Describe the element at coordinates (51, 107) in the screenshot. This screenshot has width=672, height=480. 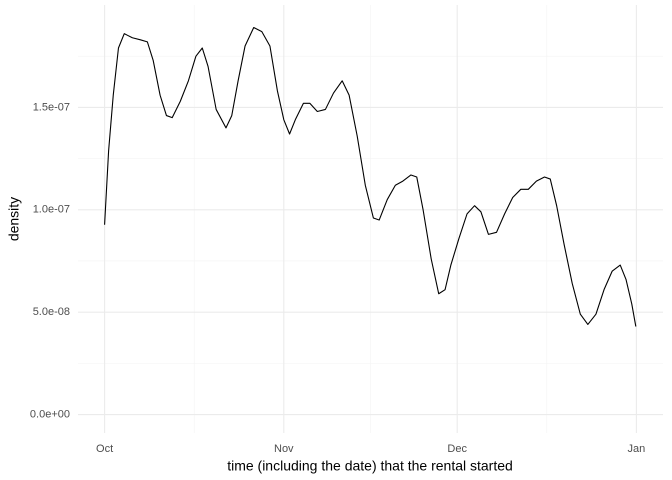
I see `y-tick-label: 1.5e-07` at that location.